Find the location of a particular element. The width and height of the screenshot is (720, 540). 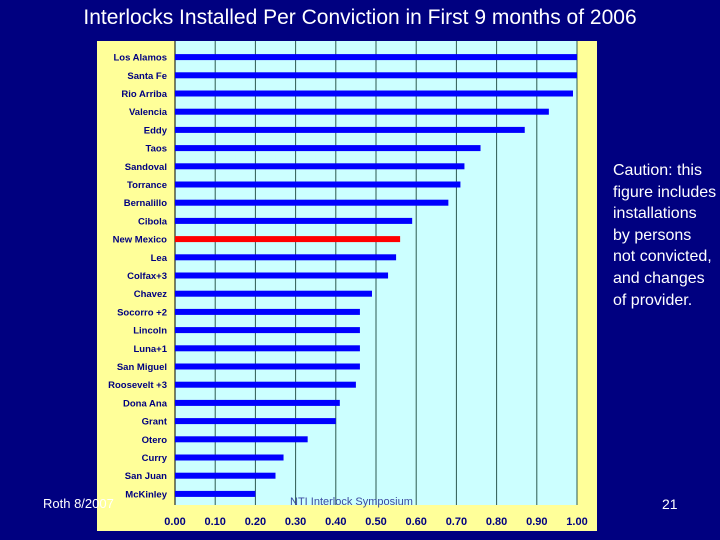

category-label: Lea is located at coordinates (159, 258).